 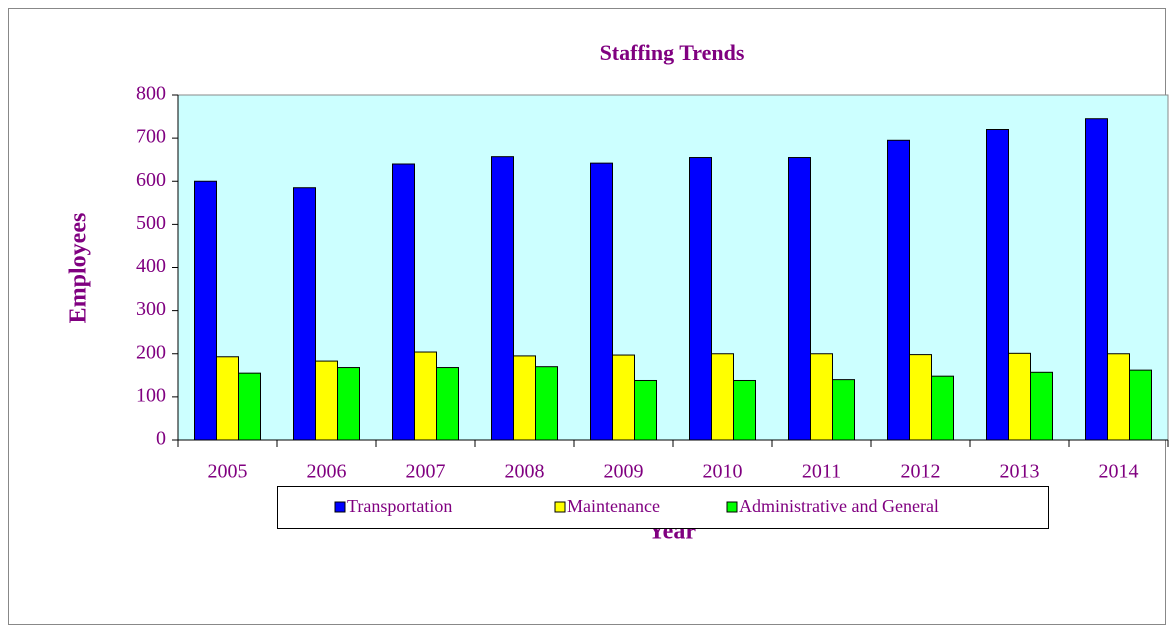 What do you see at coordinates (1119, 472) in the screenshot?
I see `x-tick-label: 2014` at bounding box center [1119, 472].